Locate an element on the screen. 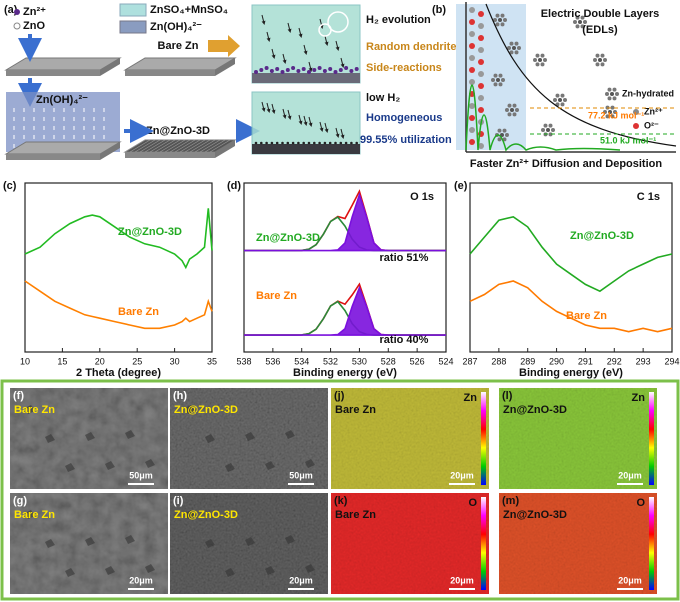 The image size is (680, 602). x-tick-label: 30 is located at coordinates (175, 361).